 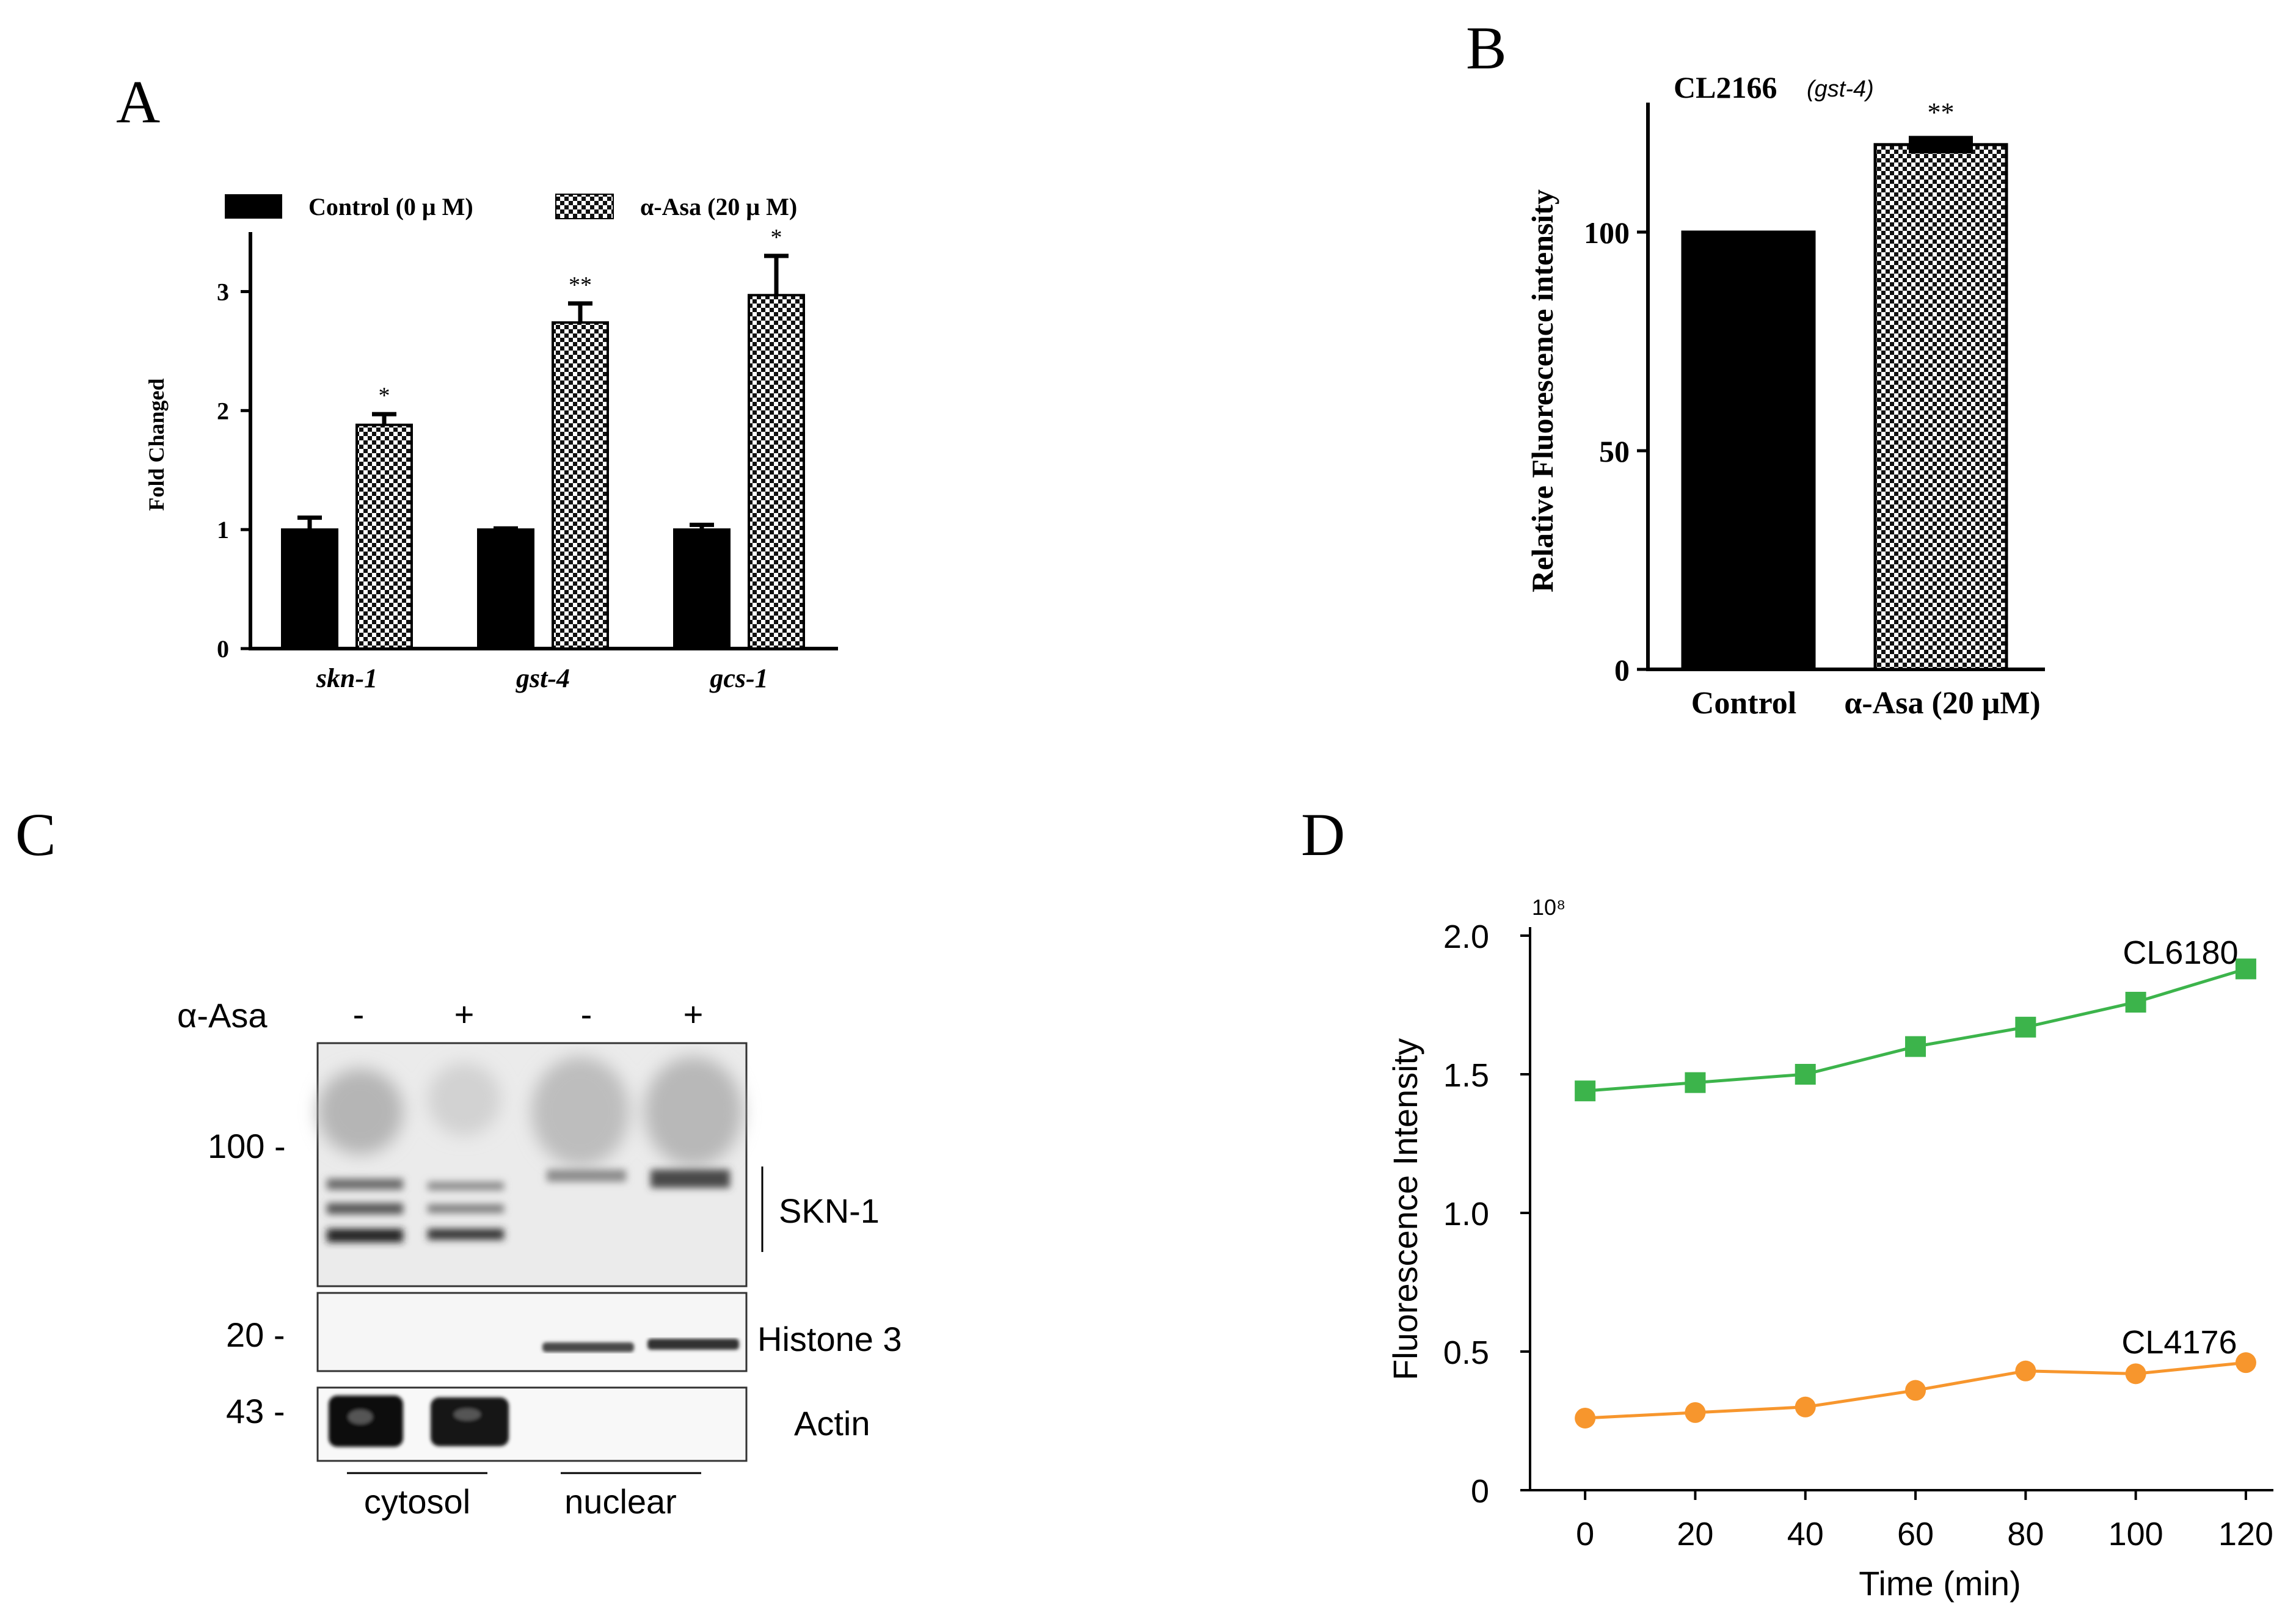 What do you see at coordinates (1941, 112) in the screenshot?
I see `significance-b: **` at bounding box center [1941, 112].